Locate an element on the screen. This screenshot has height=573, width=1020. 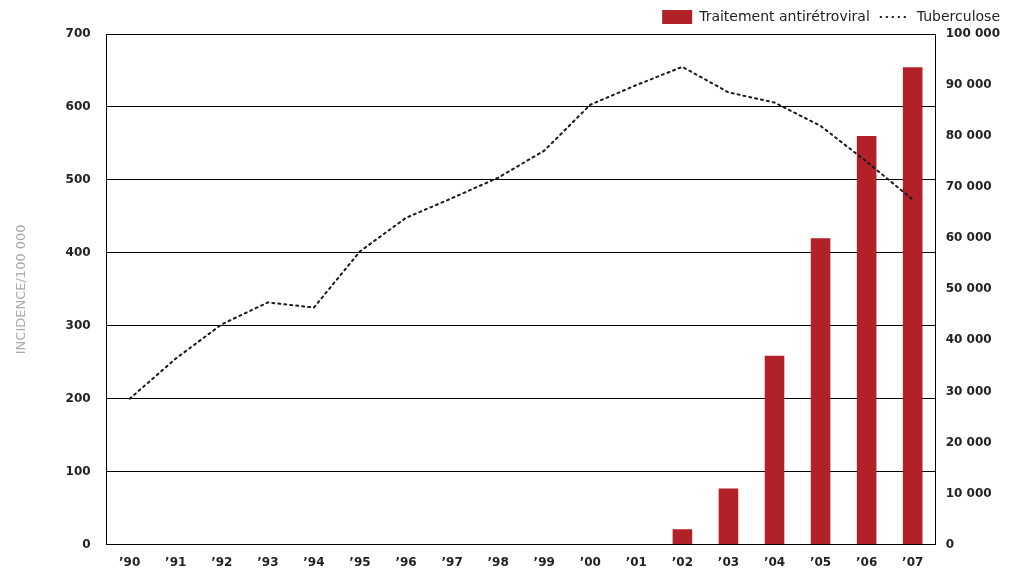
y-tick-label: 600 is located at coordinates (78, 106).